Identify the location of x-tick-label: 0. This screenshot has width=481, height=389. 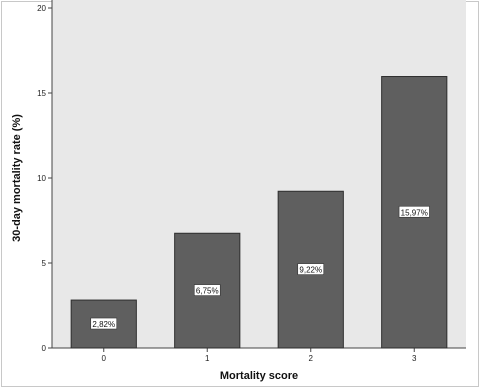
(104, 358).